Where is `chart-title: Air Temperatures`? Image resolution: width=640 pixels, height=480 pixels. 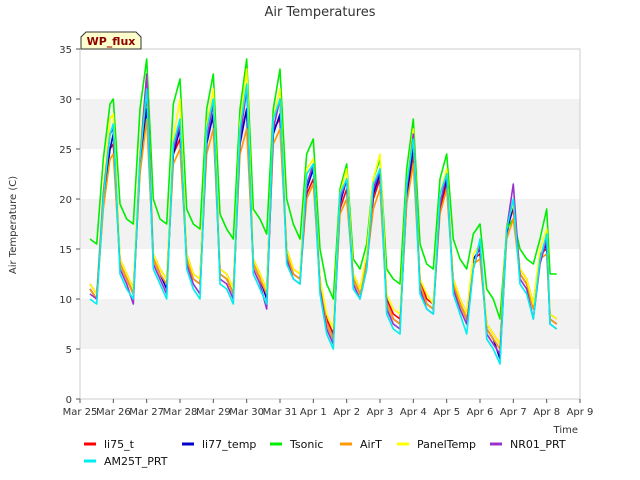 chart-title: Air Temperatures is located at coordinates (319, 12).